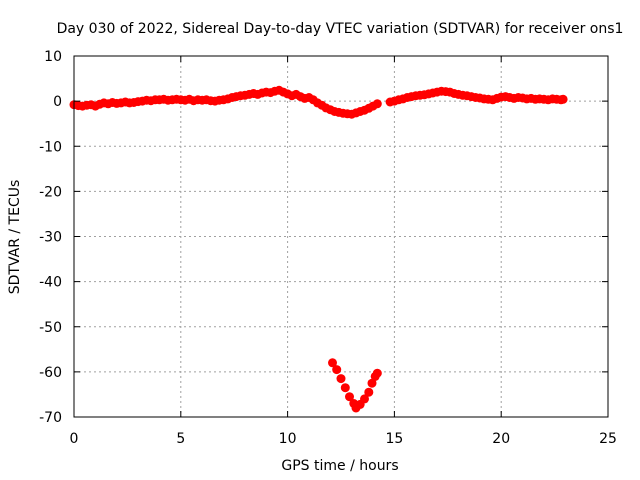 The height and width of the screenshot is (480, 640). I want to click on x-tick-label: 25, so click(608, 439).